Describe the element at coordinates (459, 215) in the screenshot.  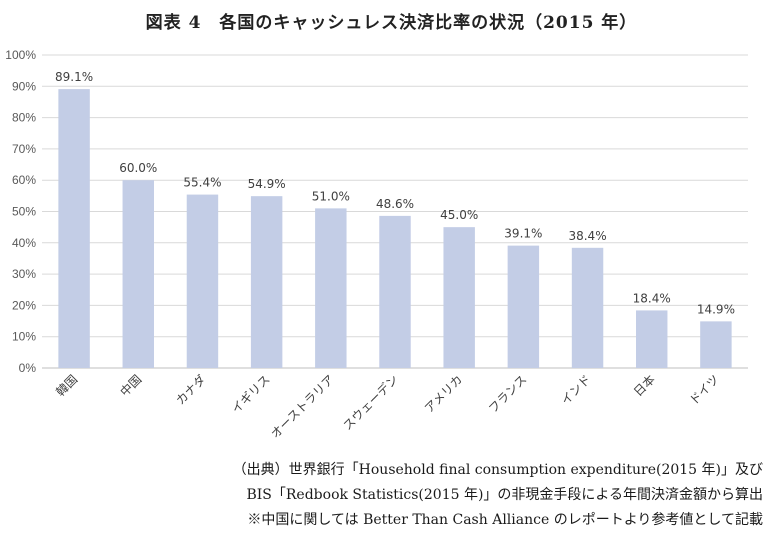
I see `data-label: 45.0%` at that location.